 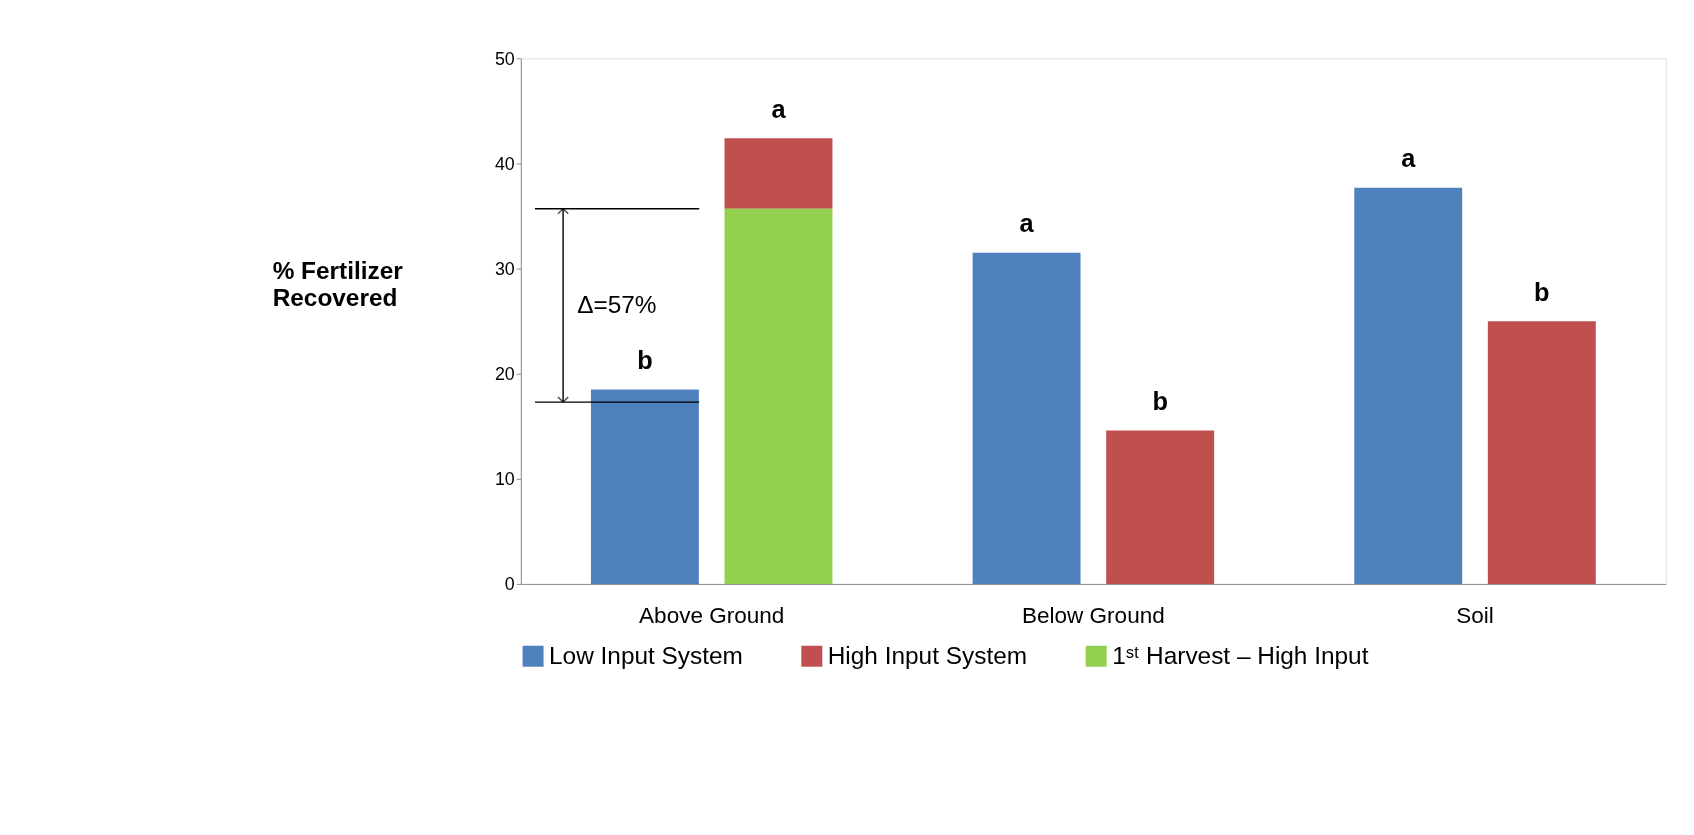 I want to click on y-tick-label: 0, so click(x=509, y=584).